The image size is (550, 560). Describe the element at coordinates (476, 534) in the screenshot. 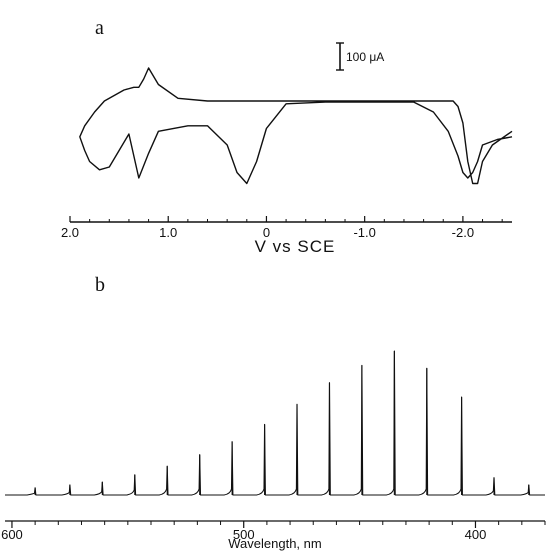

I see `x-tick-label-wavelength: 400` at that location.